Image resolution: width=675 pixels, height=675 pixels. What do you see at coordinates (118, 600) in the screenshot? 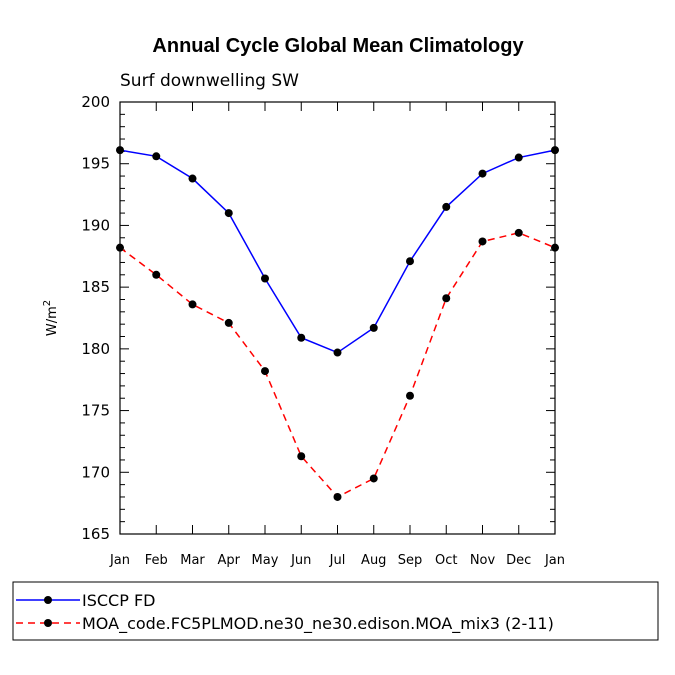
I see `legend-label-1: ISCCP FD` at bounding box center [118, 600].